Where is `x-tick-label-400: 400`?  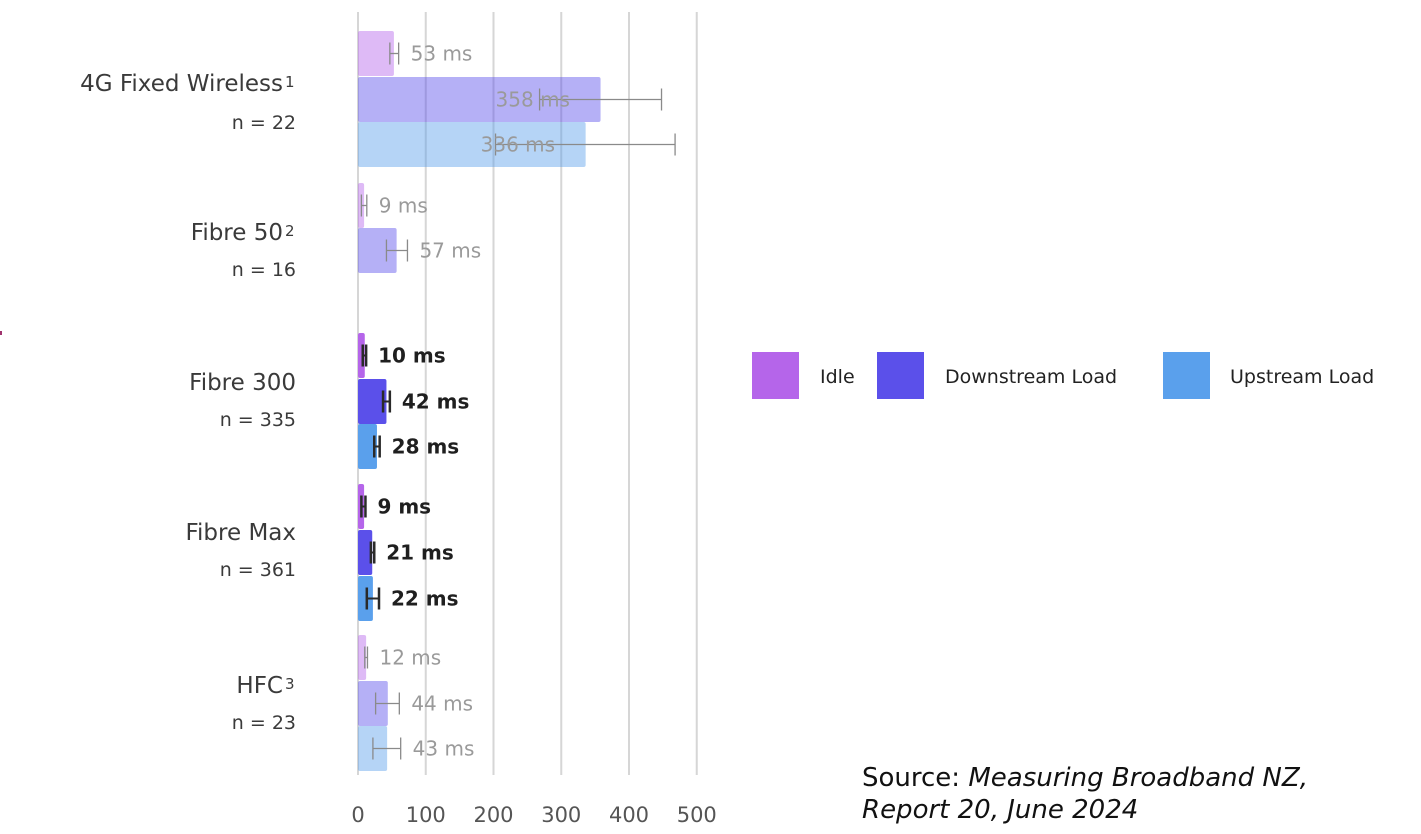 x-tick-label-400: 400 is located at coordinates (629, 815).